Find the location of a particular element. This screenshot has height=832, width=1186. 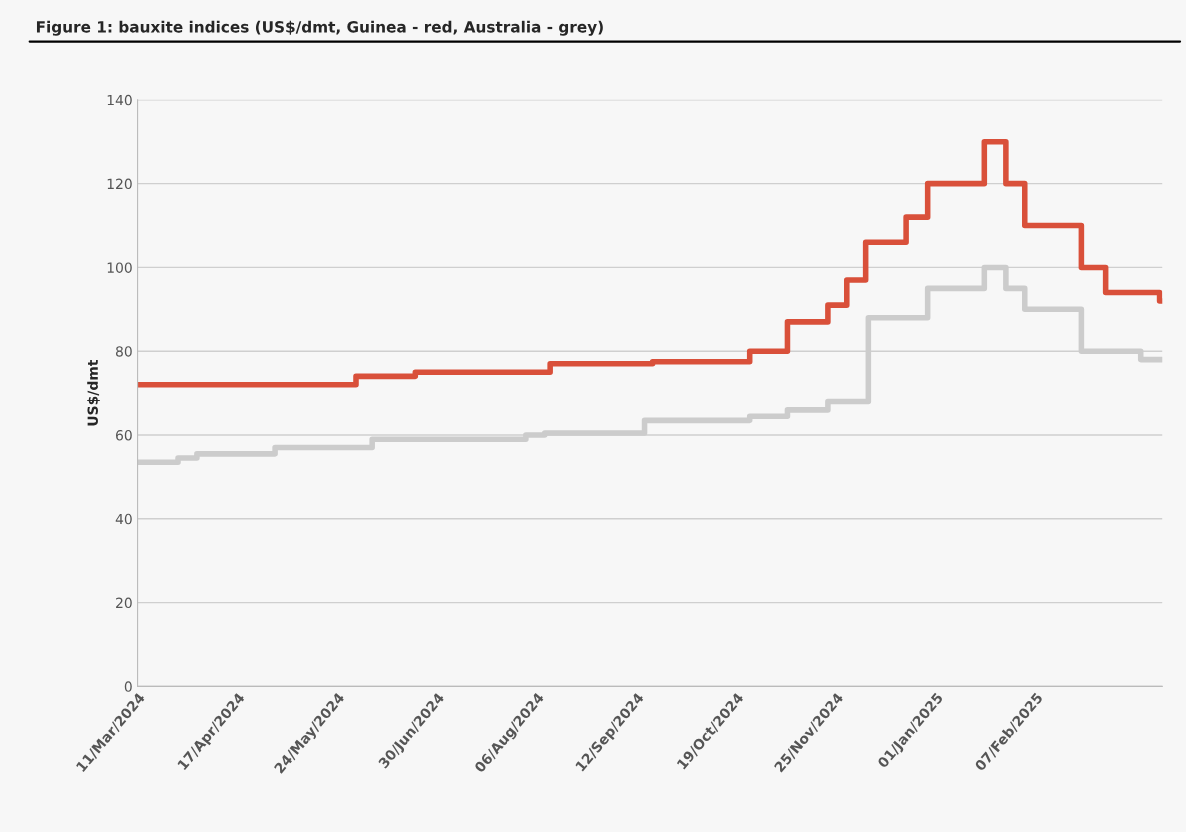

y-tick-label: 100 is located at coordinates (119, 267).